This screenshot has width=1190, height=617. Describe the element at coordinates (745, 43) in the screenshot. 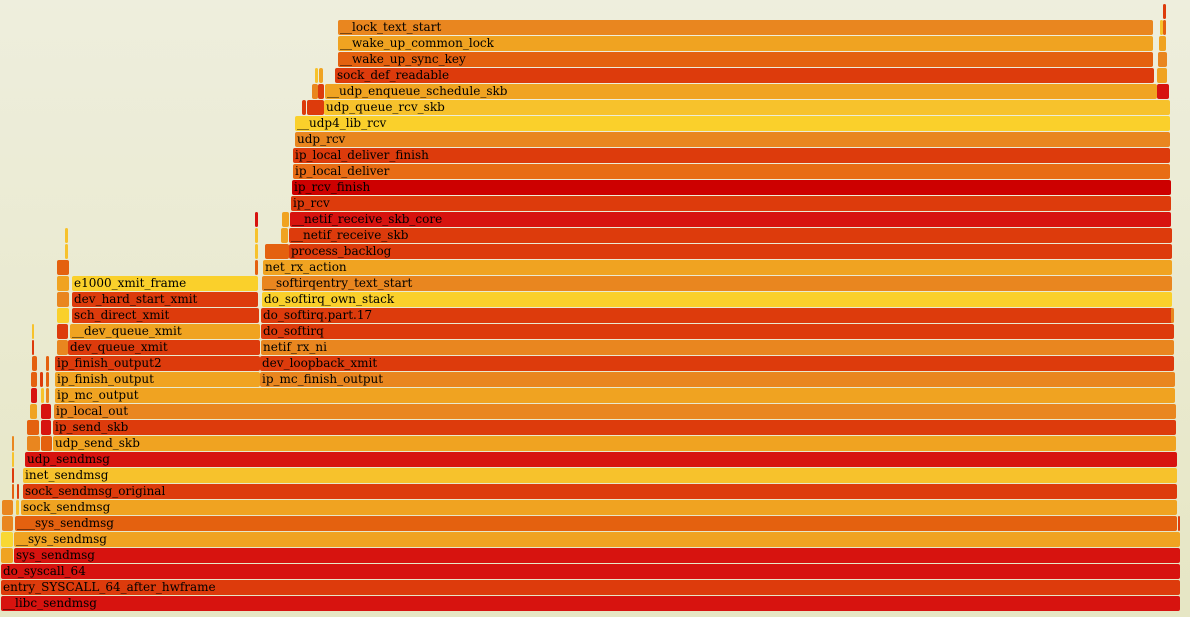

I see `stack-frame: __wake_up_common_lock` at that location.